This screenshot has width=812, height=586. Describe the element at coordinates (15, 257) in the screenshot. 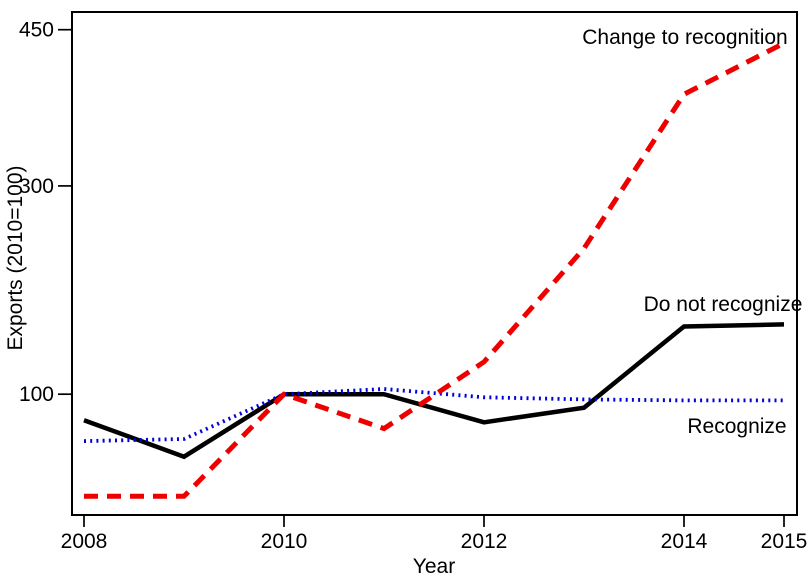

I see `y-axis-title: Exports (2010=100)` at that location.